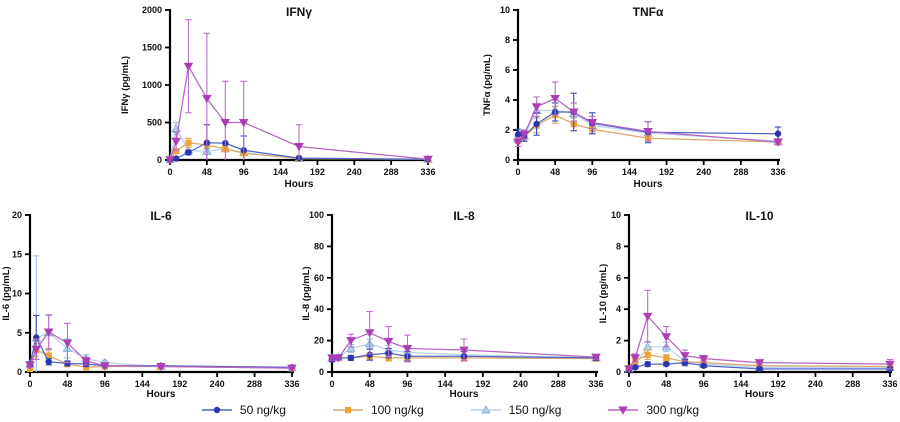 This screenshot has height=422, width=900. I want to click on y-axis-label: IL-10 (pg/mL), so click(603, 294).